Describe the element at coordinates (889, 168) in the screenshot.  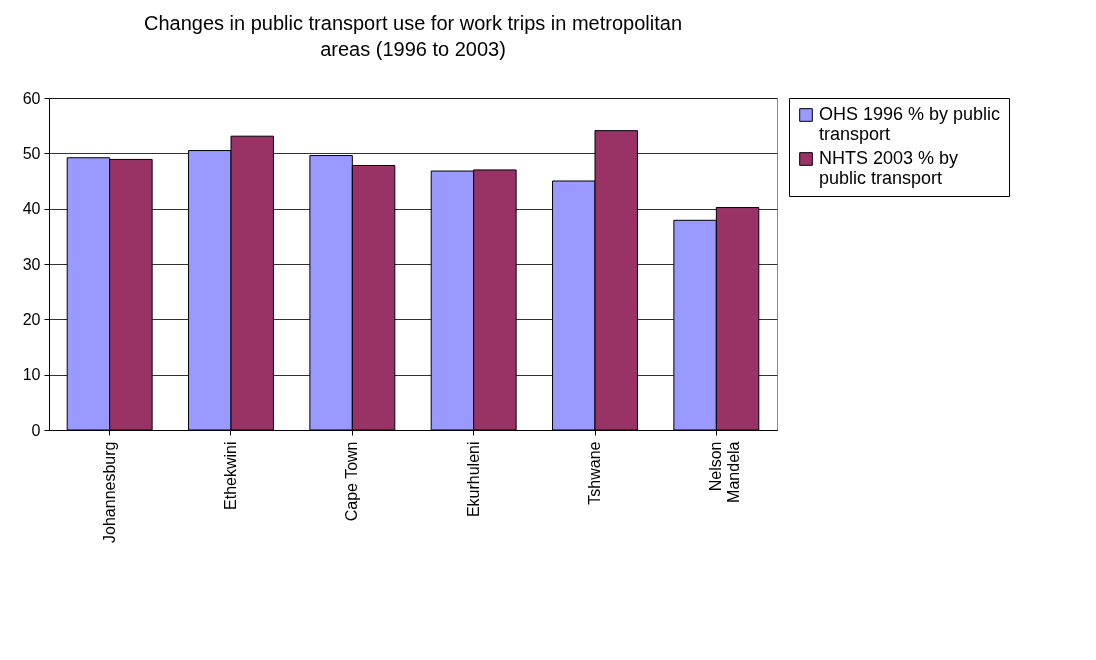
I see `legend-label: NHTS 2003 % by public transport` at that location.